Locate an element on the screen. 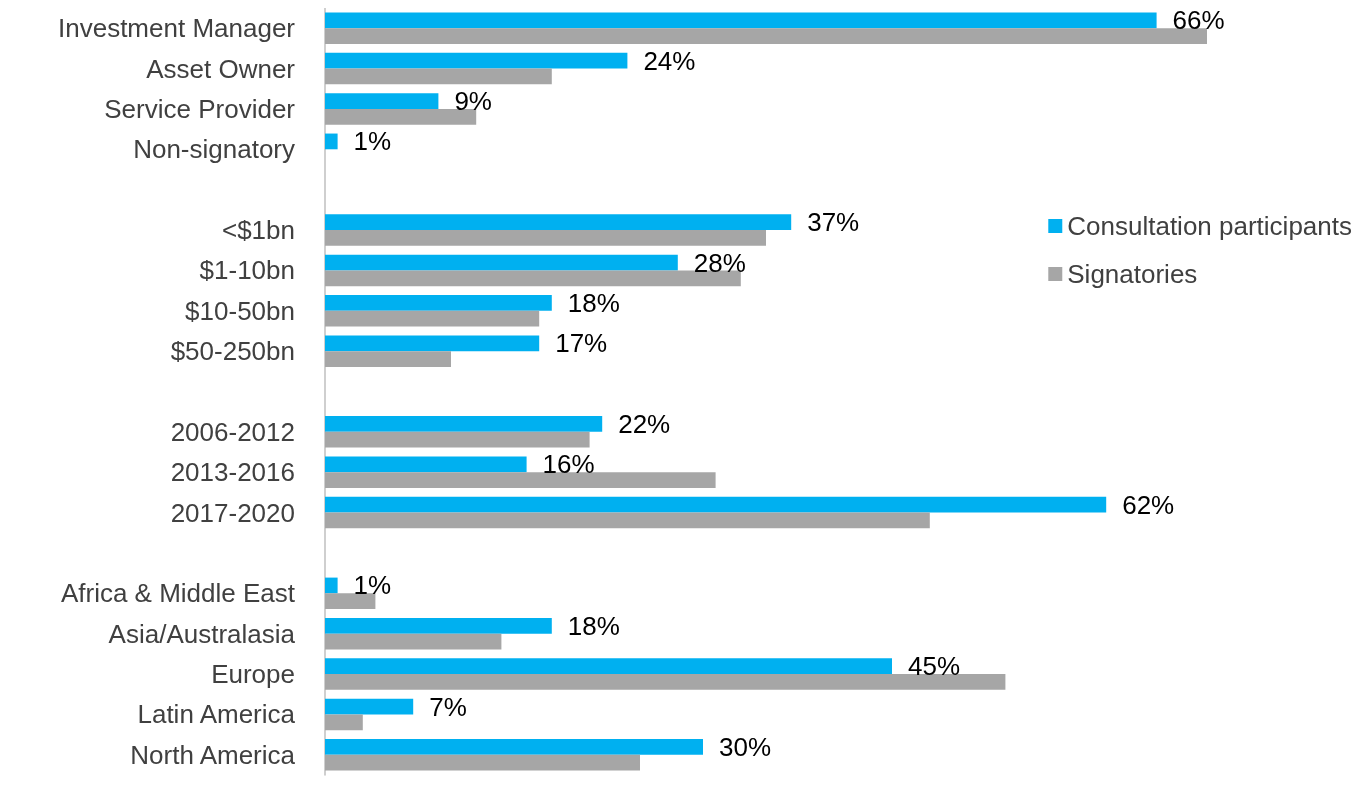 This screenshot has width=1365, height=785. y-tick-label: Service Provider is located at coordinates (200, 108).